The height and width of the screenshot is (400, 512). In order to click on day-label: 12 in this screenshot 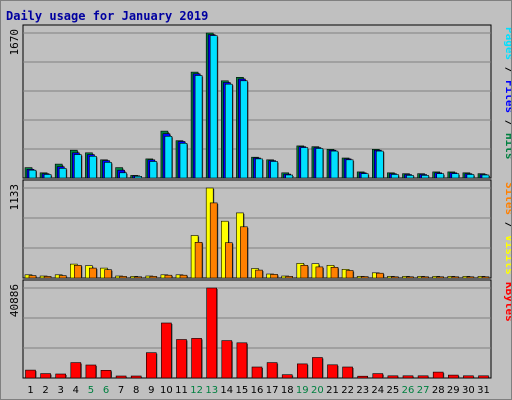, I will do `click(196, 390)`.